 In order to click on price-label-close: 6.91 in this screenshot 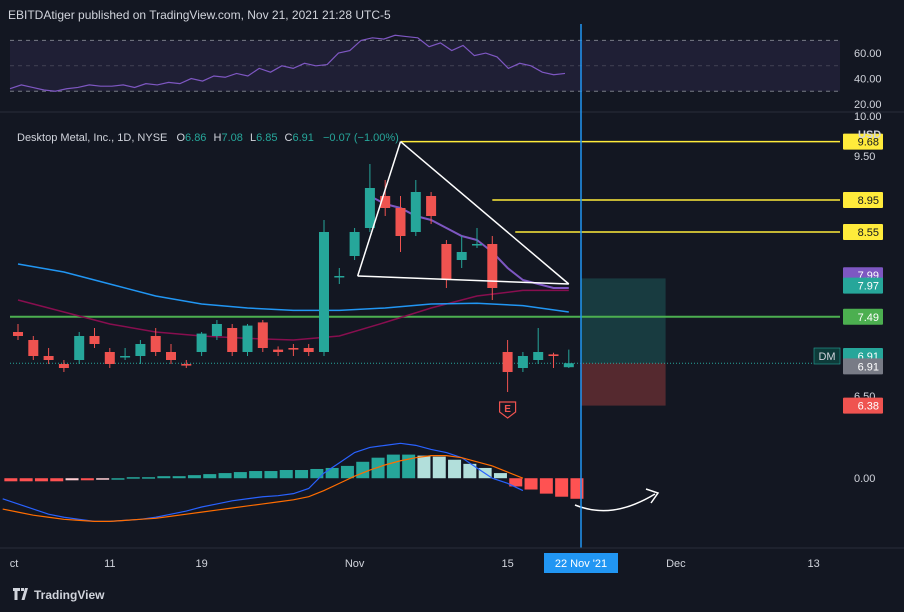, I will do `click(868, 367)`.